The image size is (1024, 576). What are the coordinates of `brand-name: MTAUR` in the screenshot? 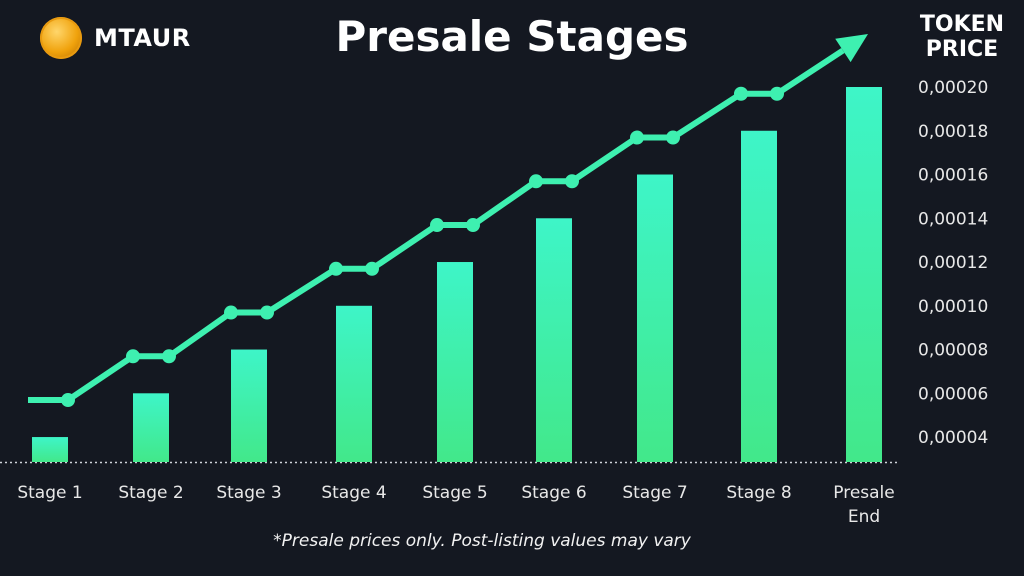 It's located at (142, 38).